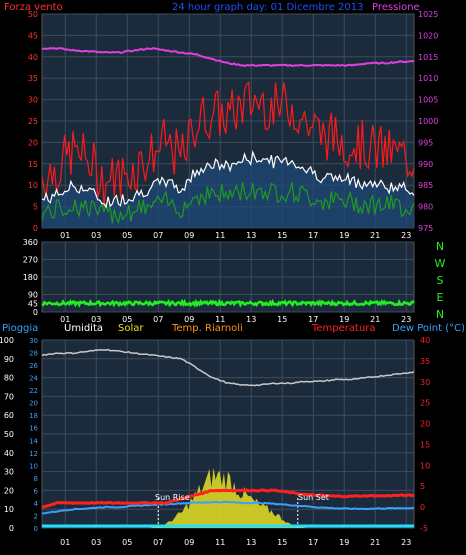 The width and height of the screenshot is (466, 555). What do you see at coordinates (9, 415) in the screenshot?
I see `bottom-left-tick-hum: 60` at bounding box center [9, 415].